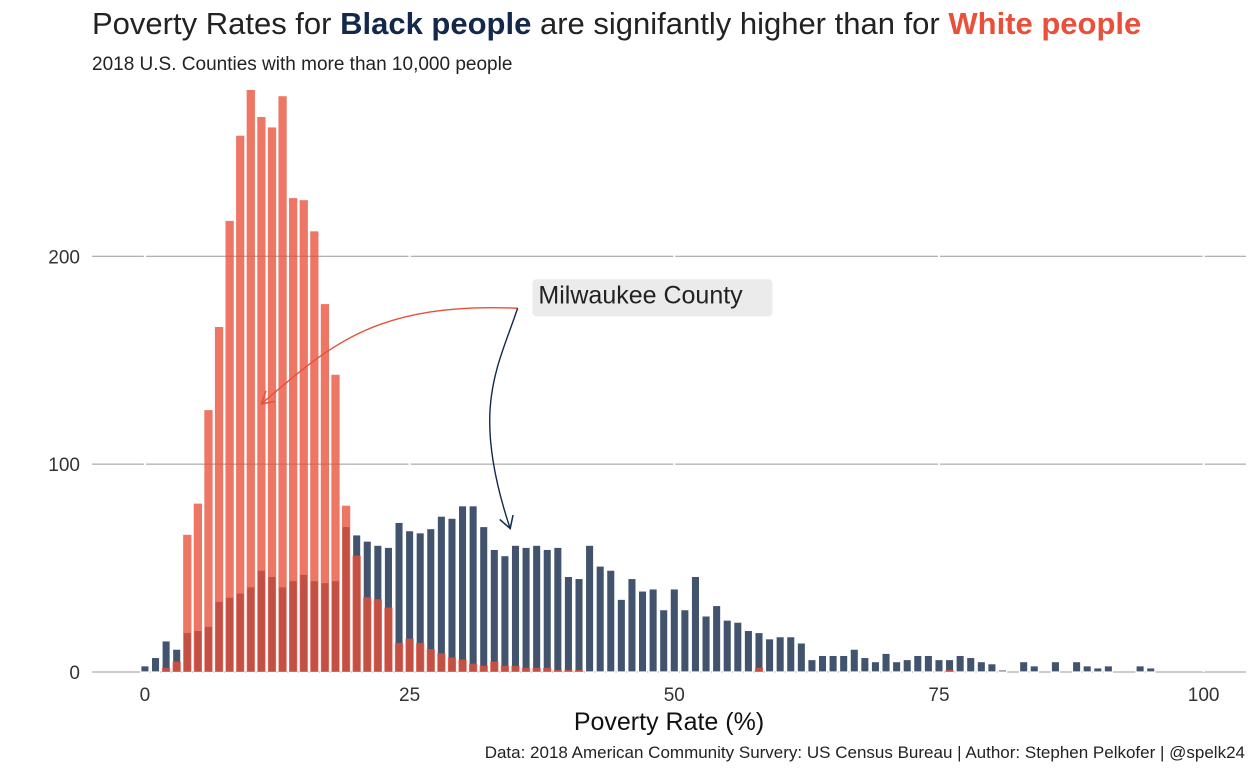 The height and width of the screenshot is (778, 1259). What do you see at coordinates (652, 298) in the screenshot?
I see `annotation-label-background` at bounding box center [652, 298].